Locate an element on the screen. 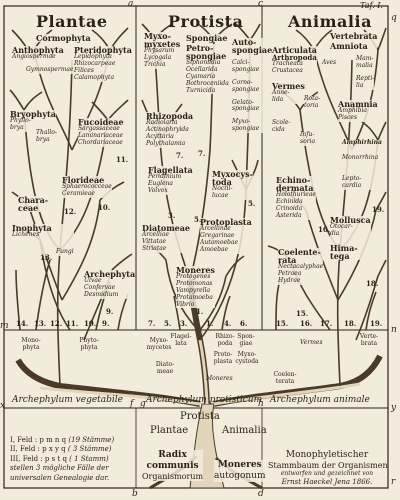 The image size is (400, 500). group-myxocystoda: Myxocys- toda Noctil- lucae is located at coordinates (232, 184).